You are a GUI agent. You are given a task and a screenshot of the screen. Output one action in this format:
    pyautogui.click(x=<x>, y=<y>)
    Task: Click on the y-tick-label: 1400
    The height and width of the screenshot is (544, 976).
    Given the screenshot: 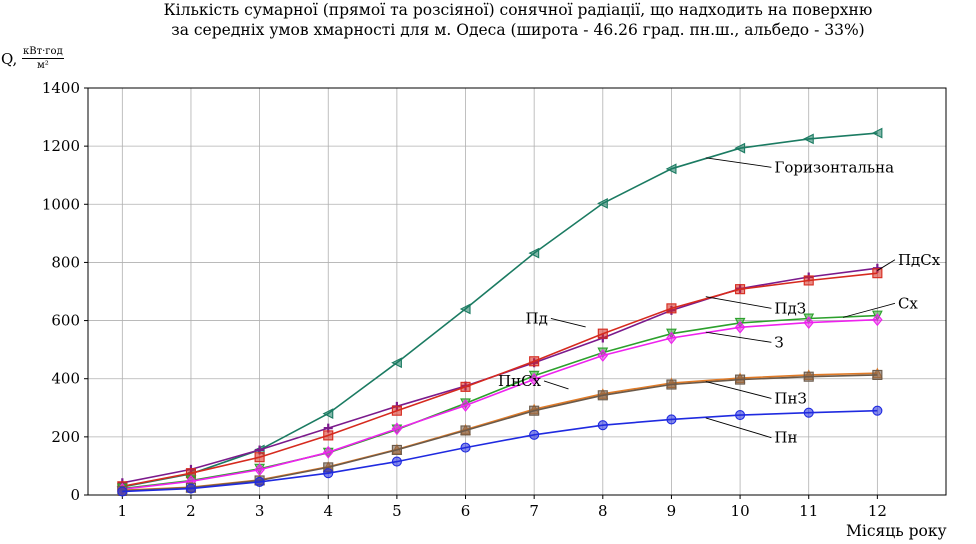 What is the action you would take?
    pyautogui.click(x=61, y=88)
    